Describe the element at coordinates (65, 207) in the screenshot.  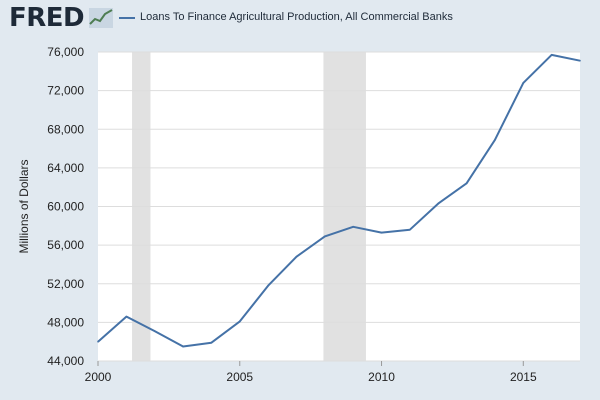
I see `y-tick-label: 60,000` at that location.